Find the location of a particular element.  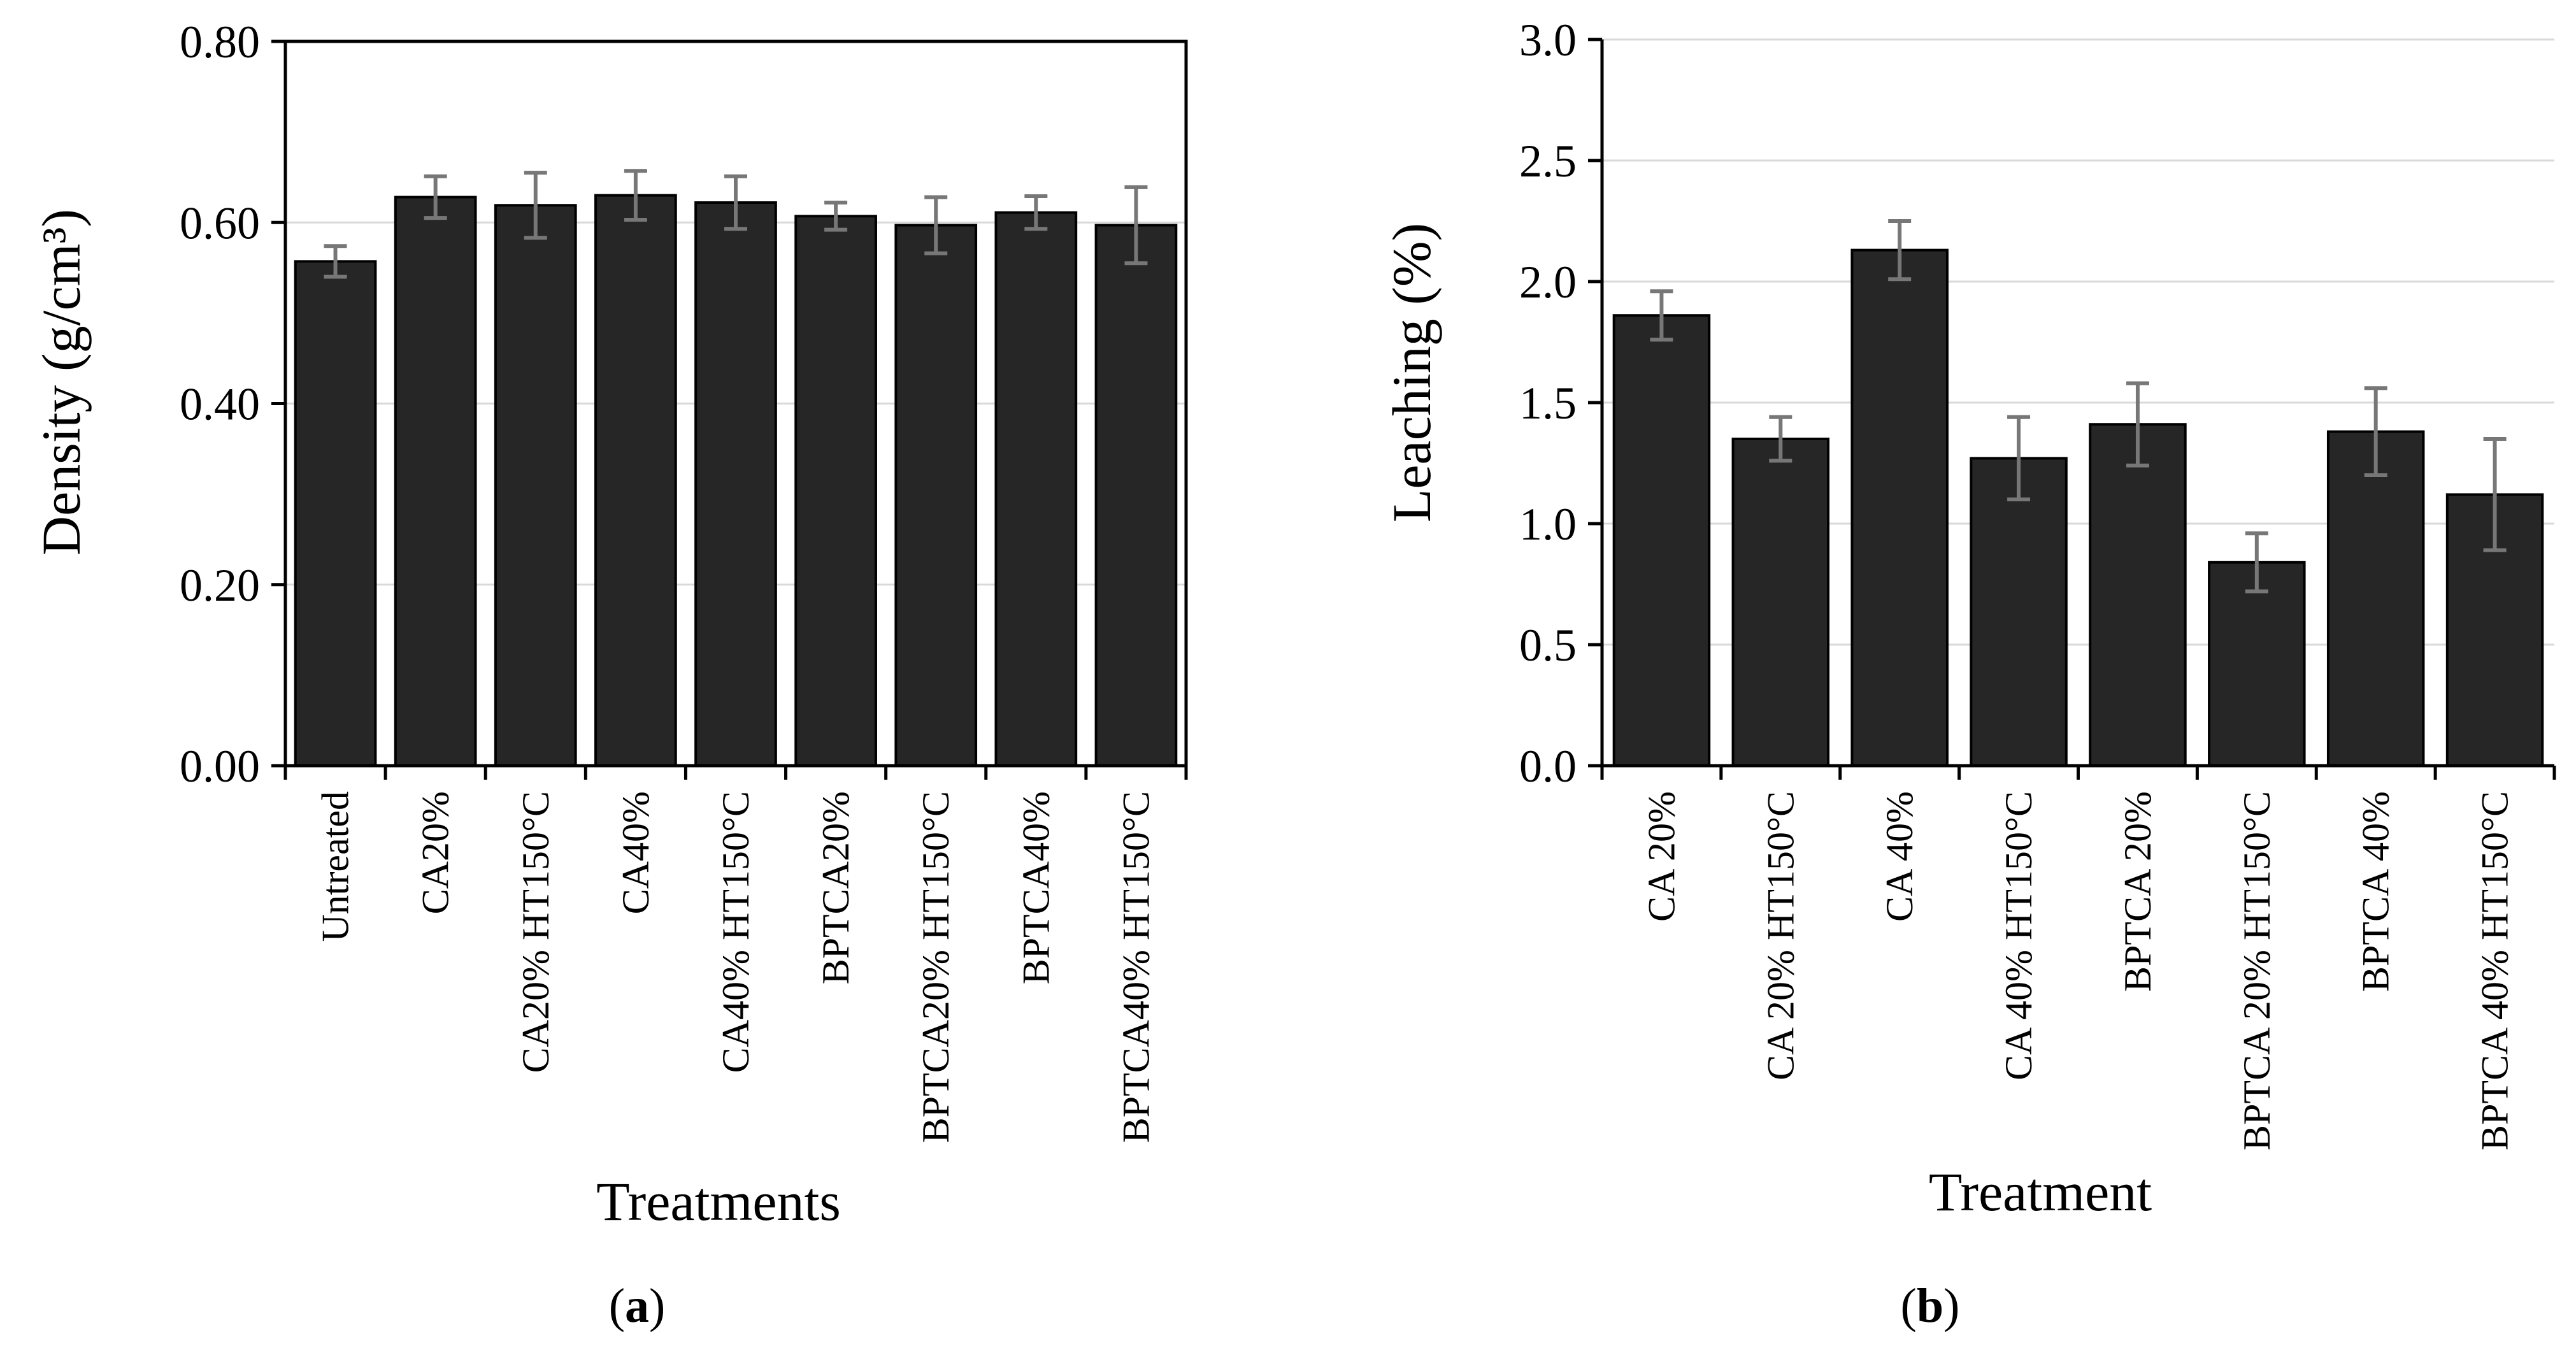

y-tick-label-a: 0.20 is located at coordinates (220, 585).